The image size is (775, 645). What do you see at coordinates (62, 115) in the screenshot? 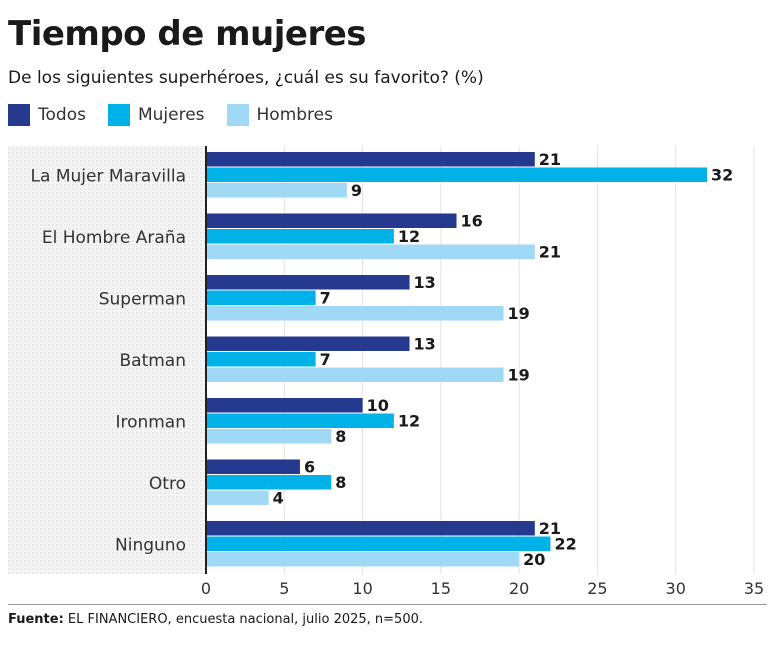
I see `legend-label-todos: Todos` at bounding box center [62, 115].